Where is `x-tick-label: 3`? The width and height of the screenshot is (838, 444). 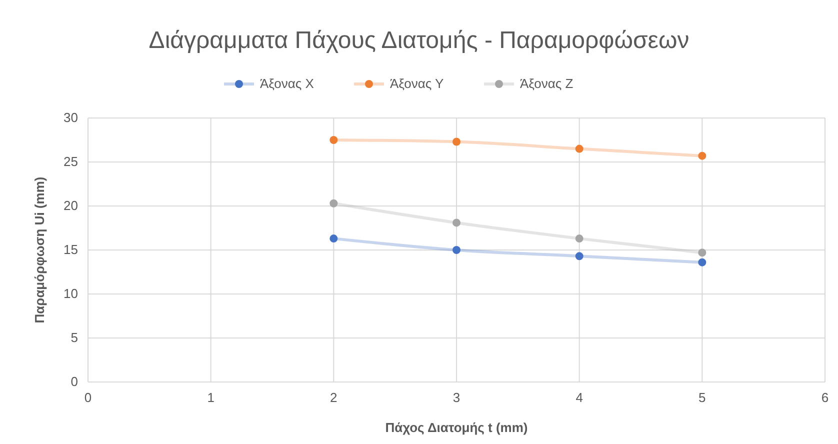
x-tick-label: 3 is located at coordinates (456, 397).